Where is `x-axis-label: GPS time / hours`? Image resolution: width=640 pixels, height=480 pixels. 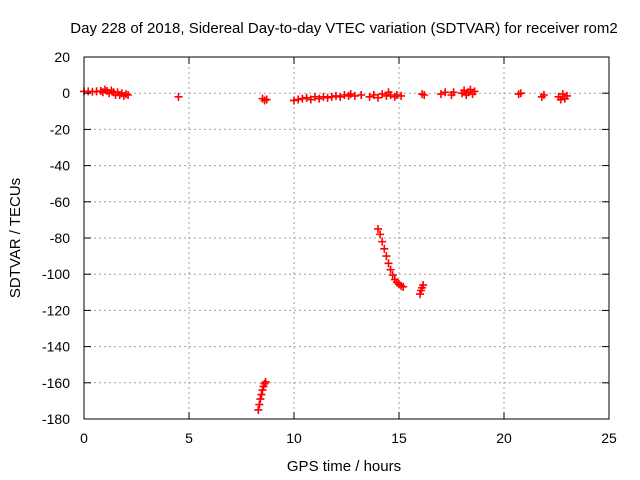
x-axis-label: GPS time / hours is located at coordinates (344, 466).